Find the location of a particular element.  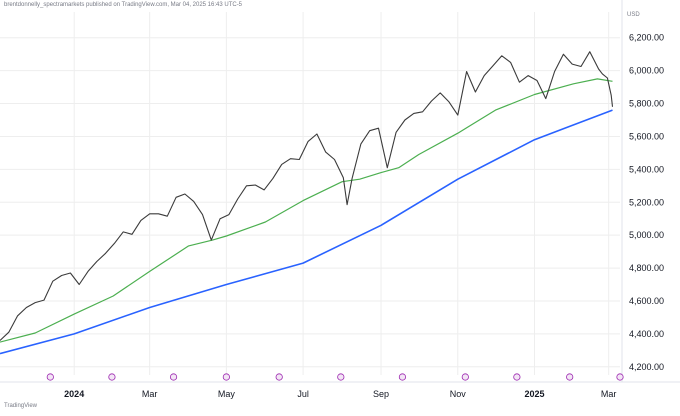

x-axis: 2024 Mar May Jul Sep Nov 2025 Mar is located at coordinates (340, 390).